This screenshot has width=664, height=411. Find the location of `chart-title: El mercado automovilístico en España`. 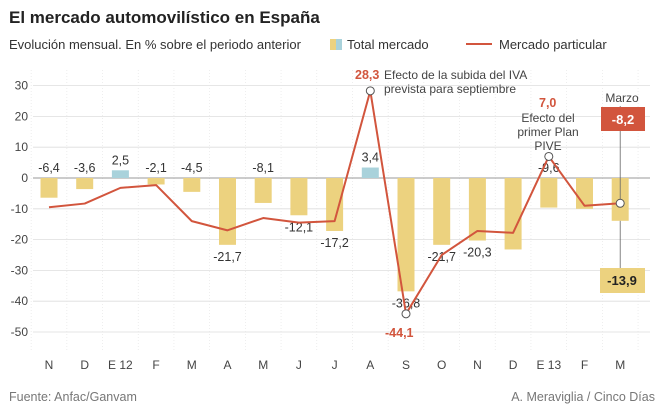

chart-title: El mercado automovilístico en España is located at coordinates (164, 17).